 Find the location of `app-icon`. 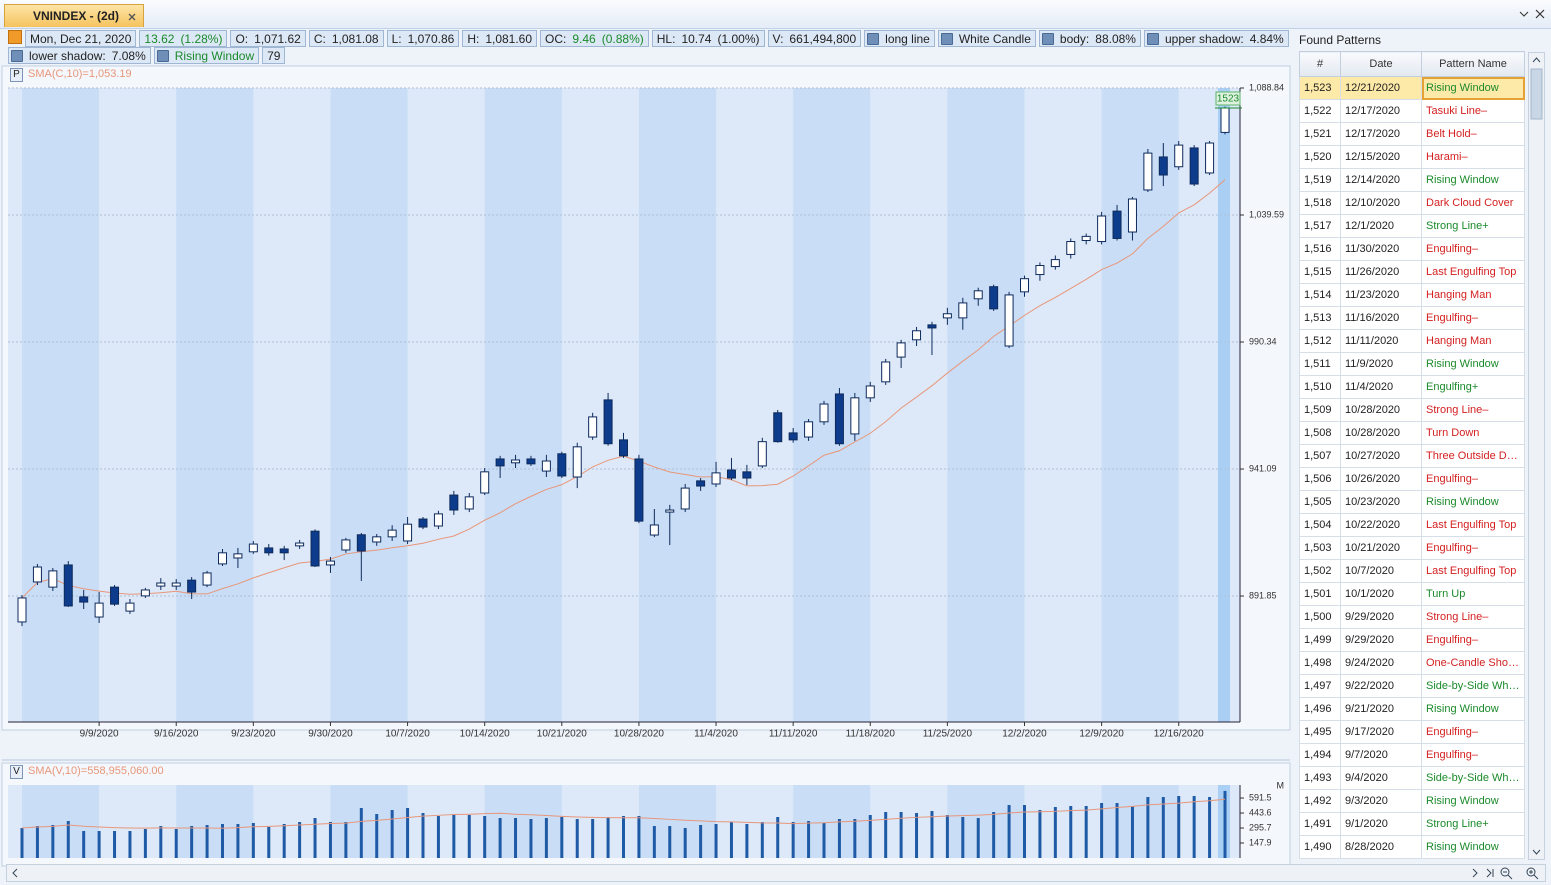

app-icon is located at coordinates (15, 37).